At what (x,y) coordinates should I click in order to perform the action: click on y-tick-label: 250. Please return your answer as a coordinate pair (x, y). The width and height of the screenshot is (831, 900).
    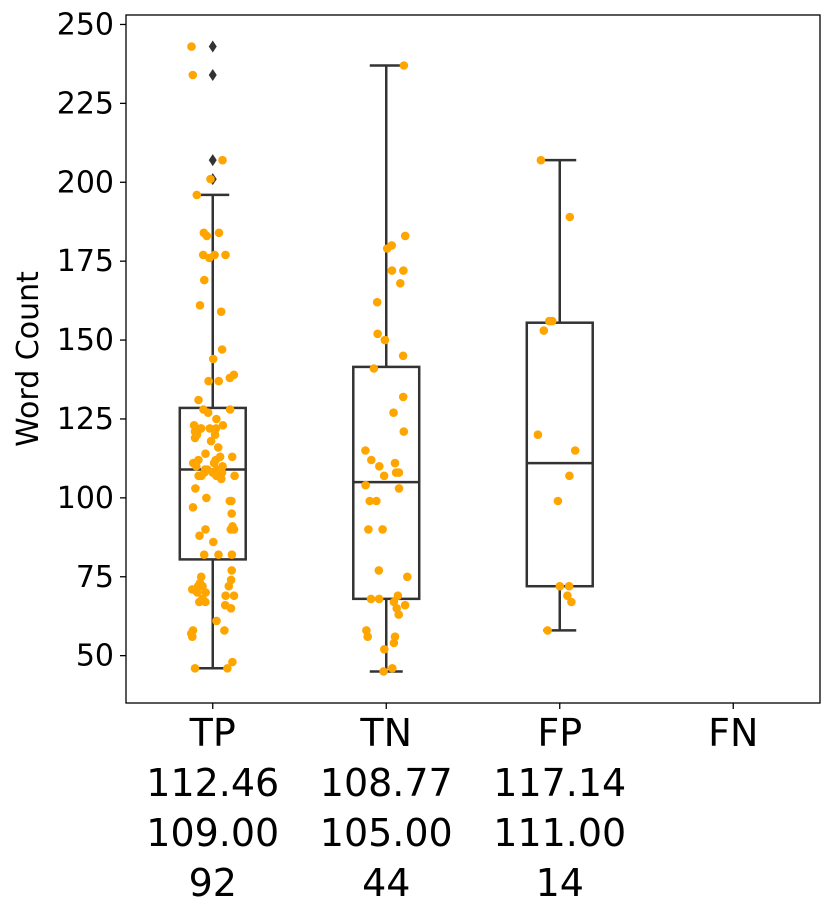
    Looking at the image, I should click on (85, 24).